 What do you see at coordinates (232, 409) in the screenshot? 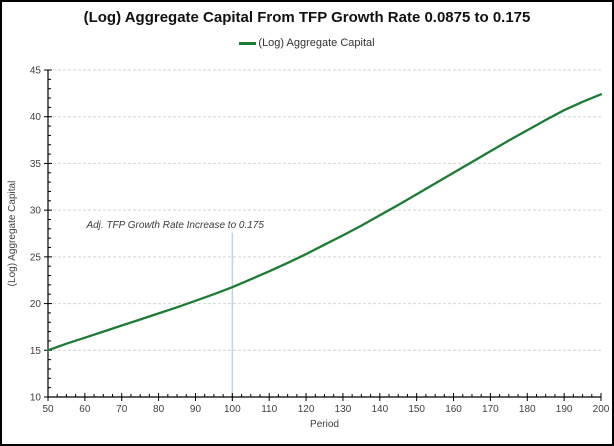
I see `x-tick-label-100: 100` at bounding box center [232, 409].